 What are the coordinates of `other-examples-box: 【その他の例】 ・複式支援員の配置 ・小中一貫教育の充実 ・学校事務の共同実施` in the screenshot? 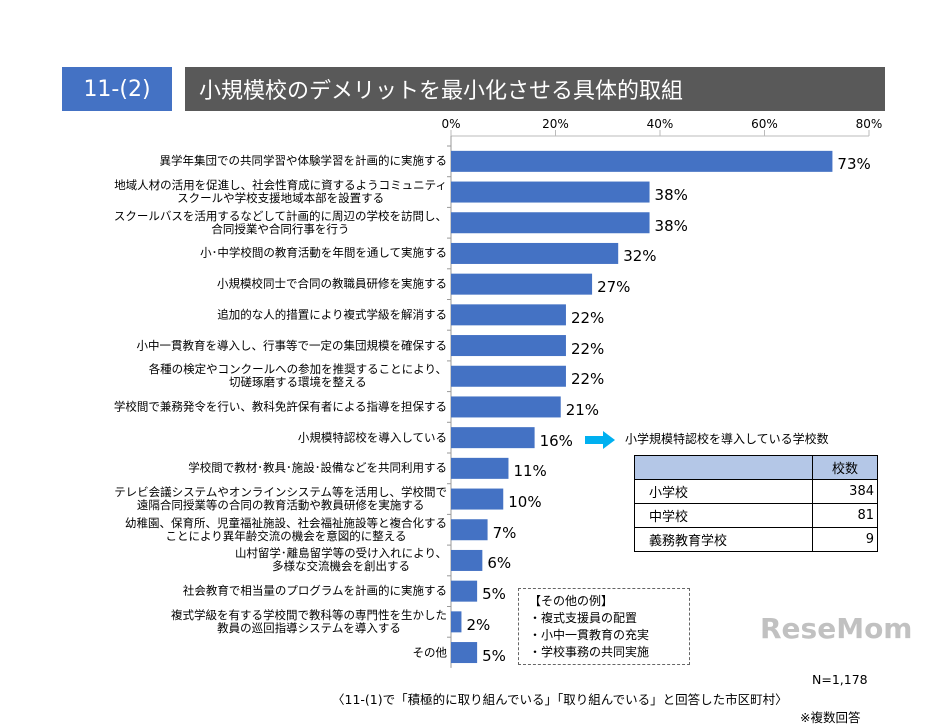 It's located at (604, 626).